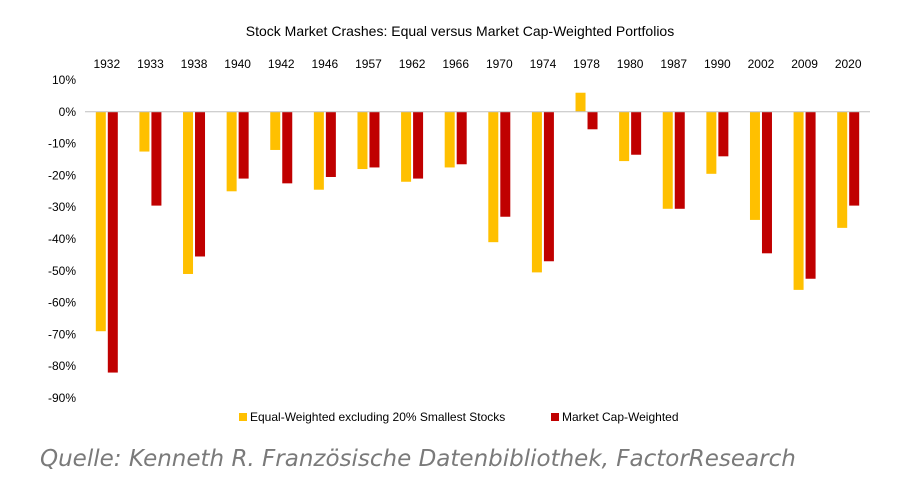  I want to click on year-label: 1987, so click(673, 64).